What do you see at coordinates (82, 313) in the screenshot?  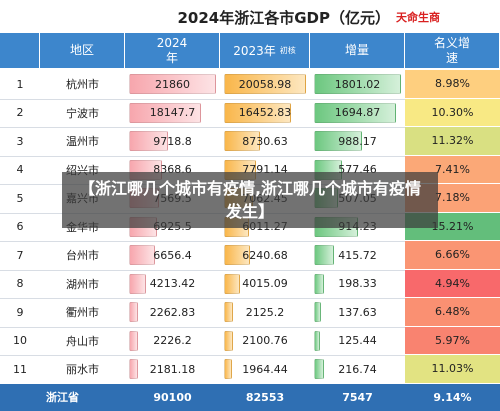 I see `cell: 衢州市` at bounding box center [82, 313].